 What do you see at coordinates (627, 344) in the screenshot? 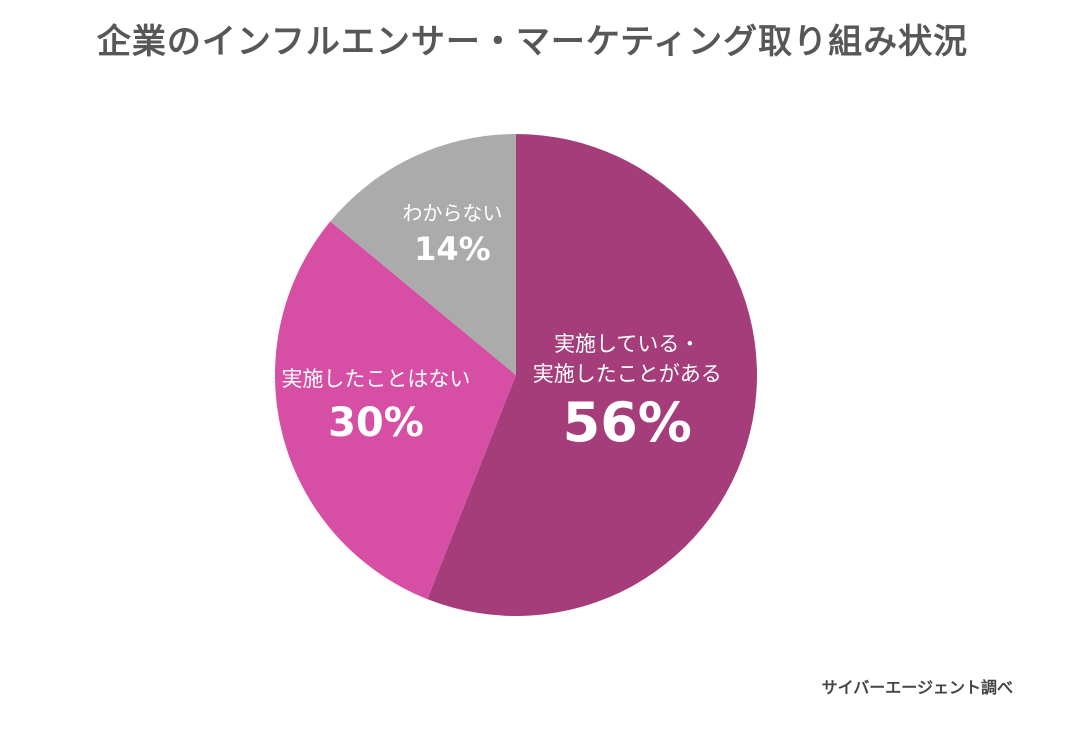
I see `slice-label: 実施している・` at bounding box center [627, 344].